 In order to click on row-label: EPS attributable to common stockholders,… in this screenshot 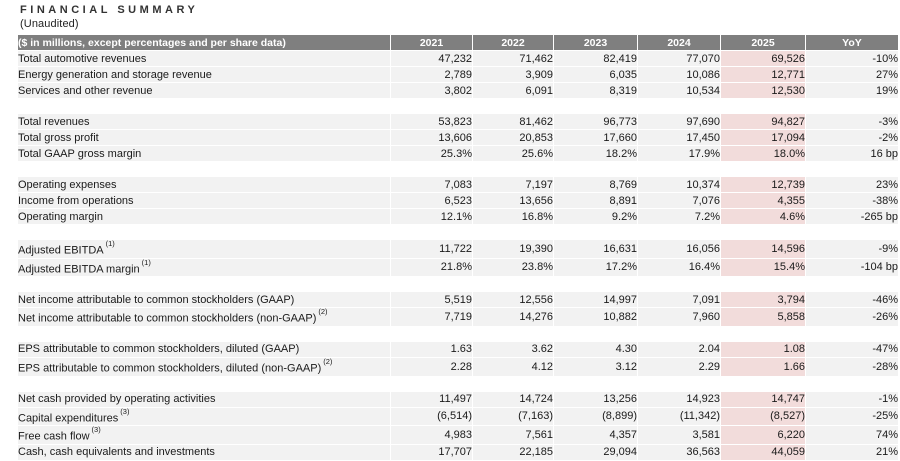, I will do `click(204, 349)`.